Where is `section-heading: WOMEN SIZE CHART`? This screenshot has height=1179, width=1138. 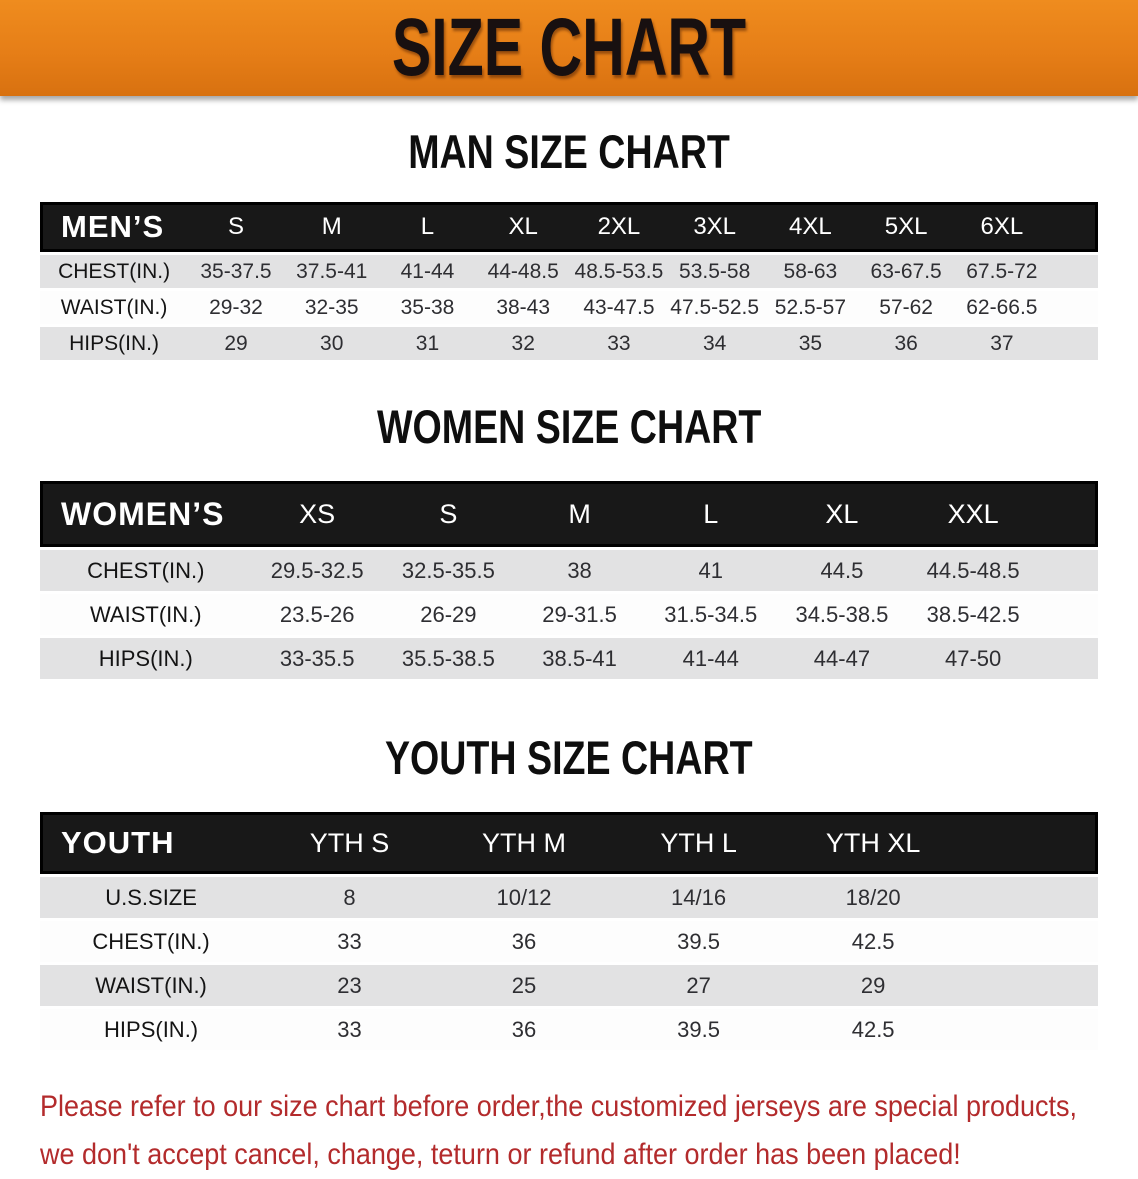 section-heading: WOMEN SIZE CHART is located at coordinates (569, 426).